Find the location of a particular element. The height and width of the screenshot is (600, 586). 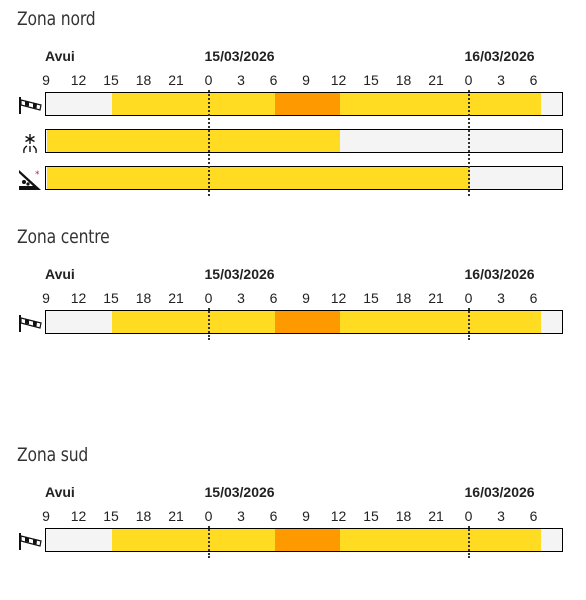

snow-icon is located at coordinates (30, 143).